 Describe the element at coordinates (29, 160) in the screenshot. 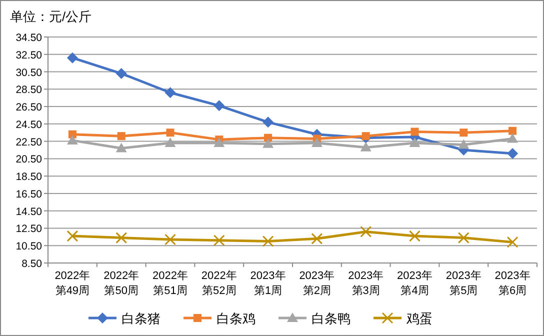

I see `y-tick-label: 20.50` at that location.